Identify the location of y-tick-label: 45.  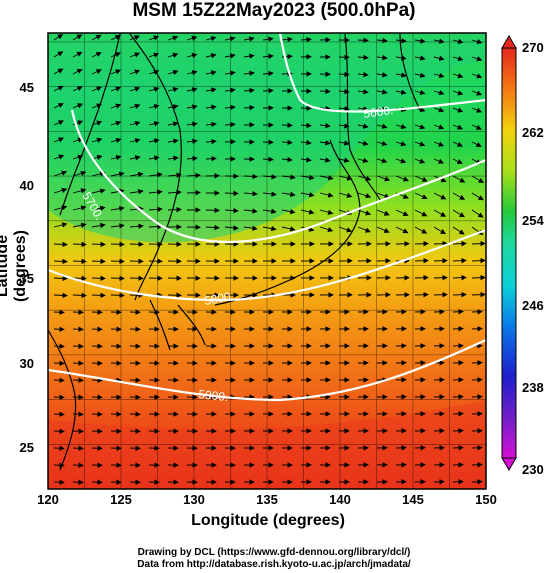
(26, 87).